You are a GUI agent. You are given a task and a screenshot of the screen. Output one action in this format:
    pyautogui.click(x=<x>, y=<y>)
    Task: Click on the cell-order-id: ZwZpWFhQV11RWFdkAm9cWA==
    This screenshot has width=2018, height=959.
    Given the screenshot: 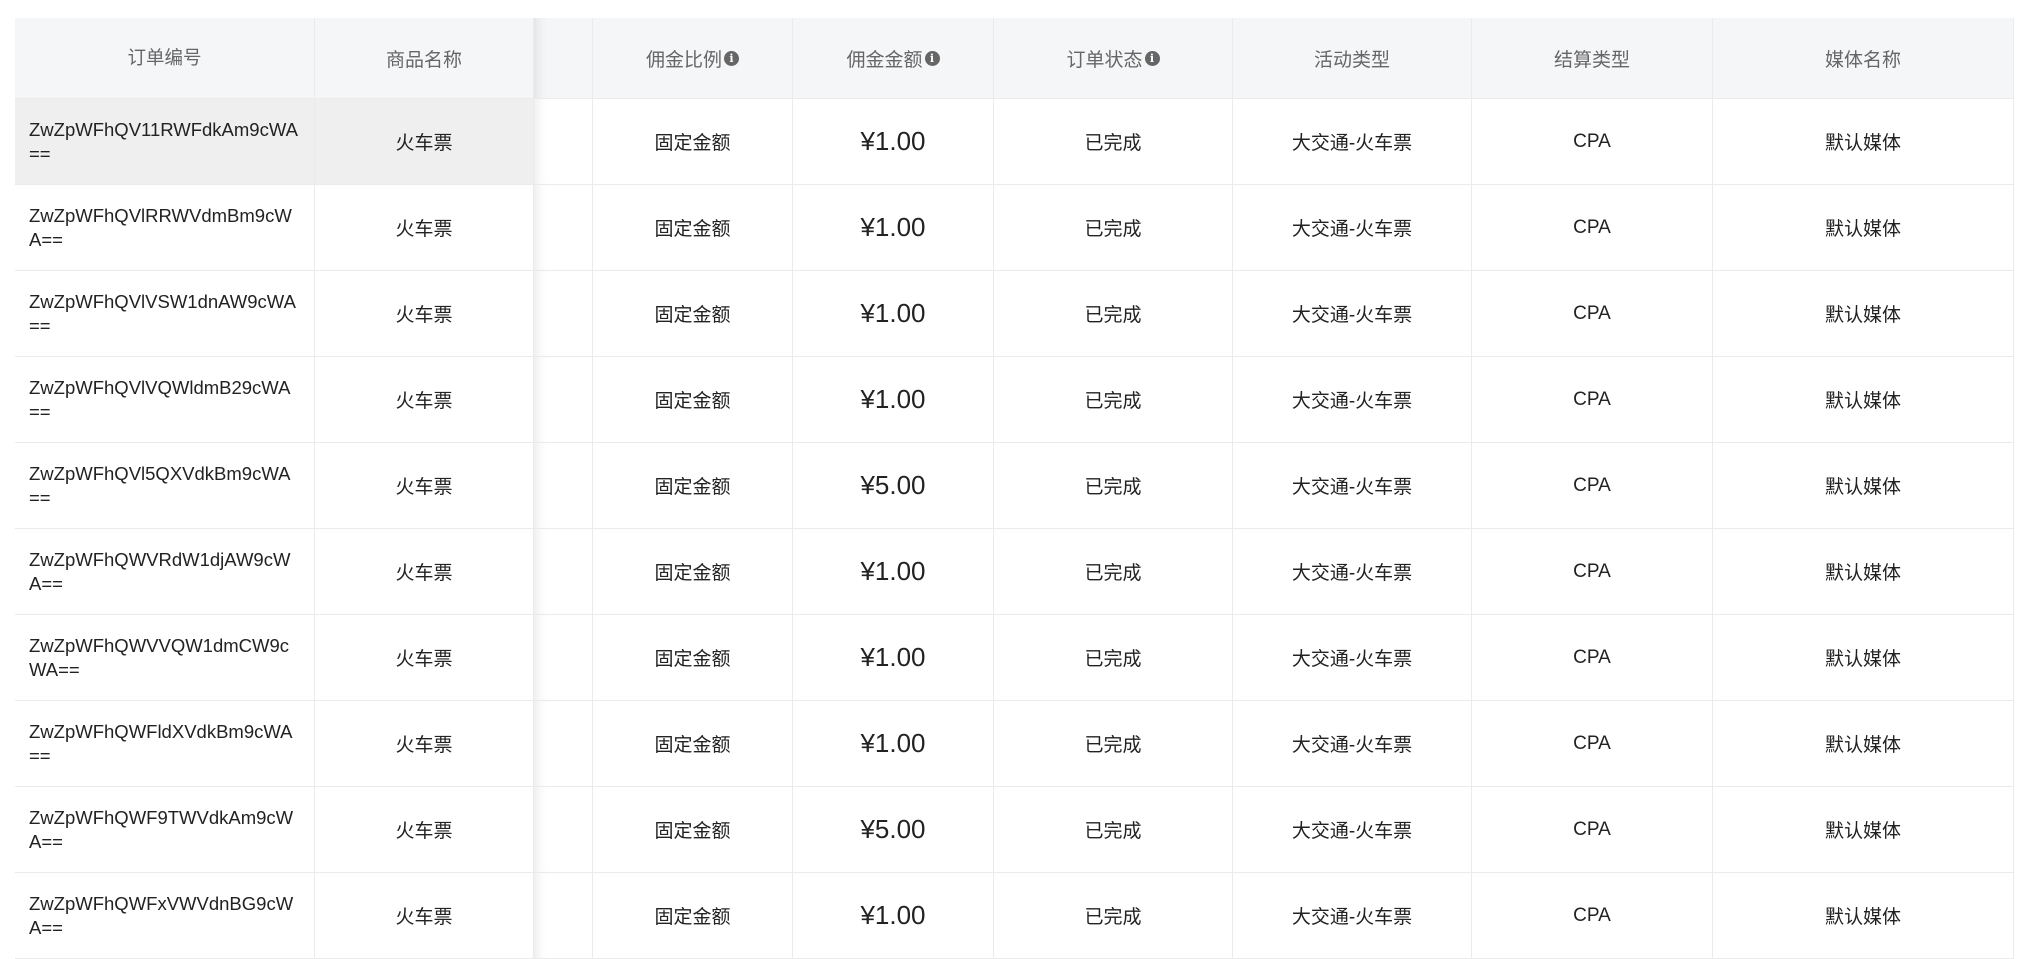 What is the action you would take?
    pyautogui.click(x=165, y=141)
    